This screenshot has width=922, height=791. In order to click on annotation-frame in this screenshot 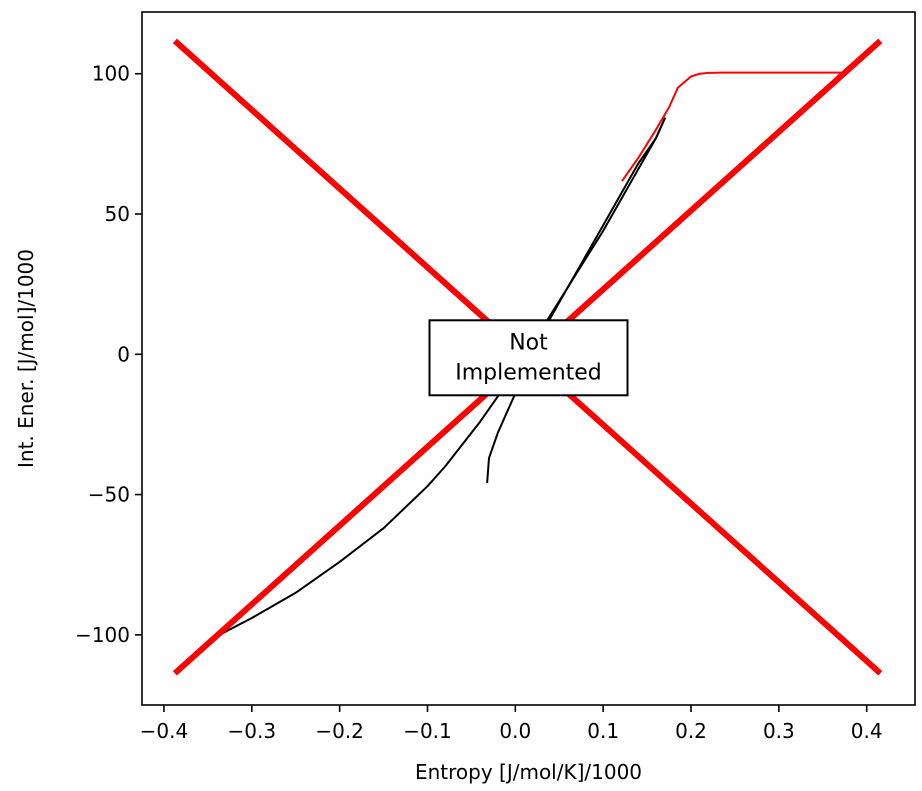, I will do `click(528, 358)`.